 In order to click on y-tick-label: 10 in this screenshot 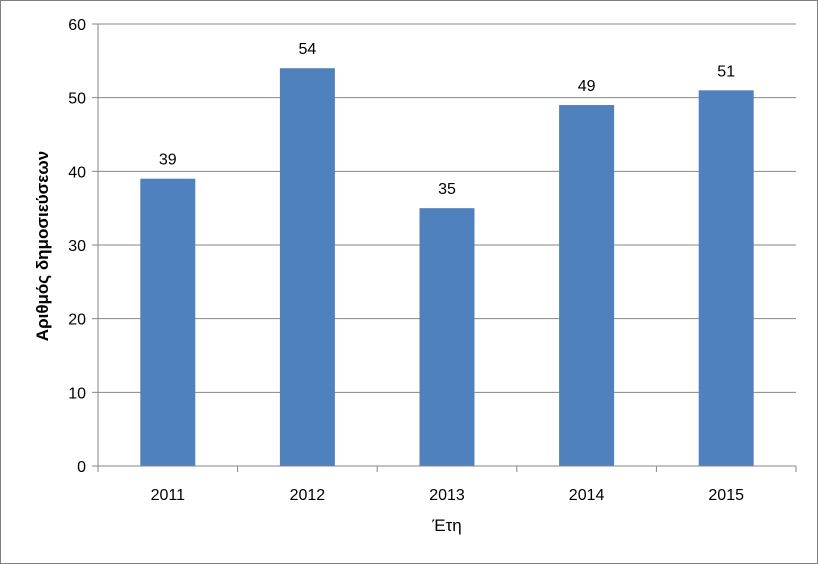, I will do `click(77, 393)`.